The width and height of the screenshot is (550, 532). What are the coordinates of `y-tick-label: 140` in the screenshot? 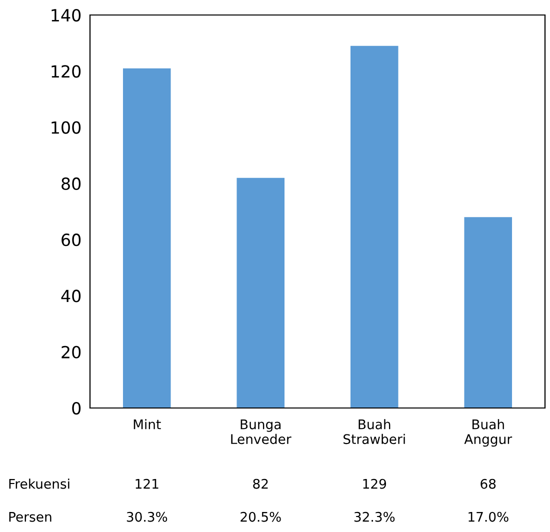 It's located at (66, 15).